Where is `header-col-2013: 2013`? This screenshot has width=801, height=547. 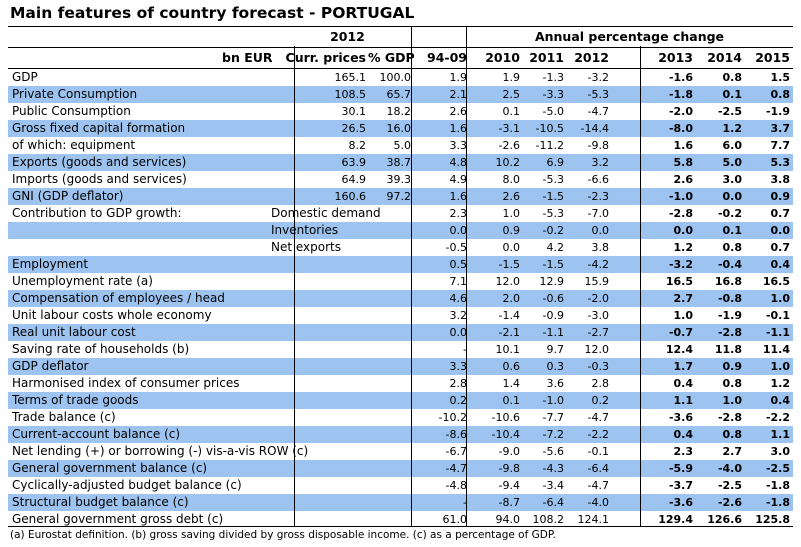
header-col-2013: 2013 is located at coordinates (675, 57).